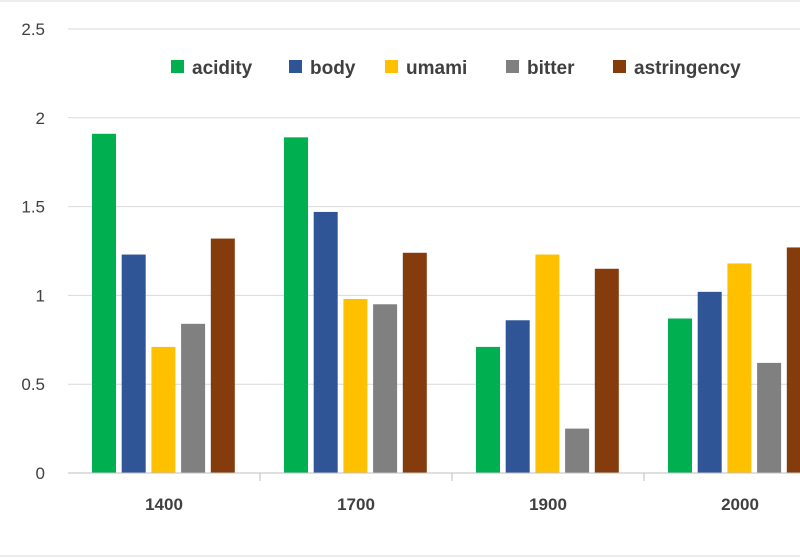 The height and width of the screenshot is (560, 800). Describe the element at coordinates (333, 68) in the screenshot. I see `legend-label-body: body` at that location.